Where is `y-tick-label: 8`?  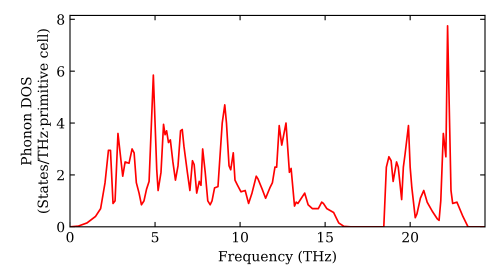
y-tick-label: 8 is located at coordinates (60, 19).